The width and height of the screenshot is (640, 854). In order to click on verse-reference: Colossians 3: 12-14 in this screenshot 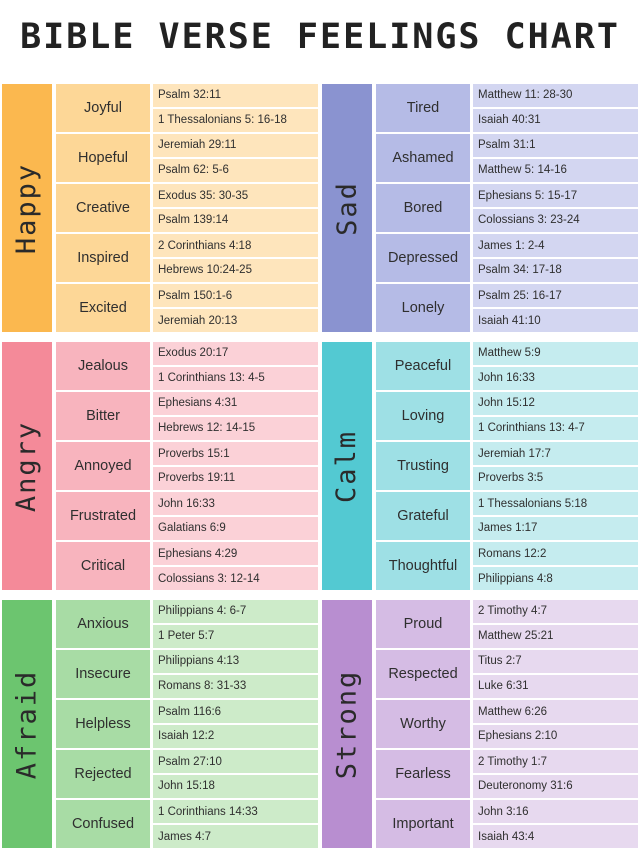, I will do `click(235, 578)`.